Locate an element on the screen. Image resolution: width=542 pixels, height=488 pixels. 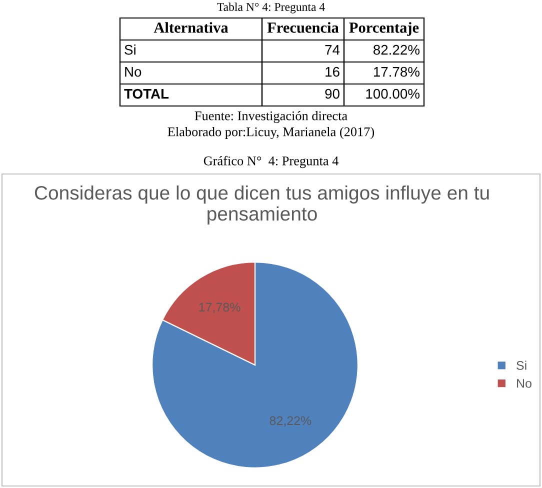
text: Elaborado por:Licuy, Marianela (2017) is located at coordinates (271, 133).